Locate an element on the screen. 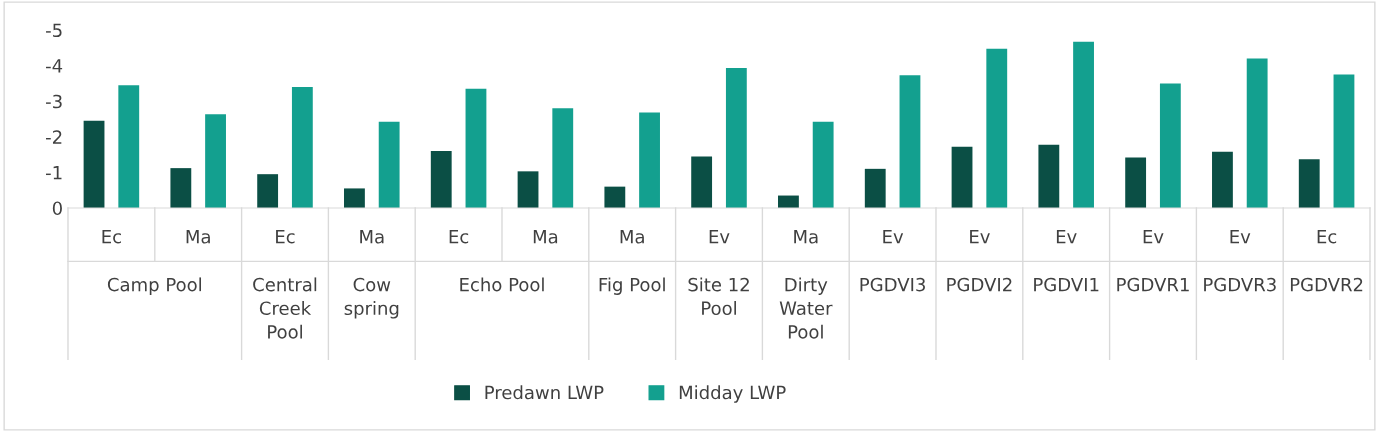 The image size is (1379, 432). text: PGDVI3 is located at coordinates (892, 284).